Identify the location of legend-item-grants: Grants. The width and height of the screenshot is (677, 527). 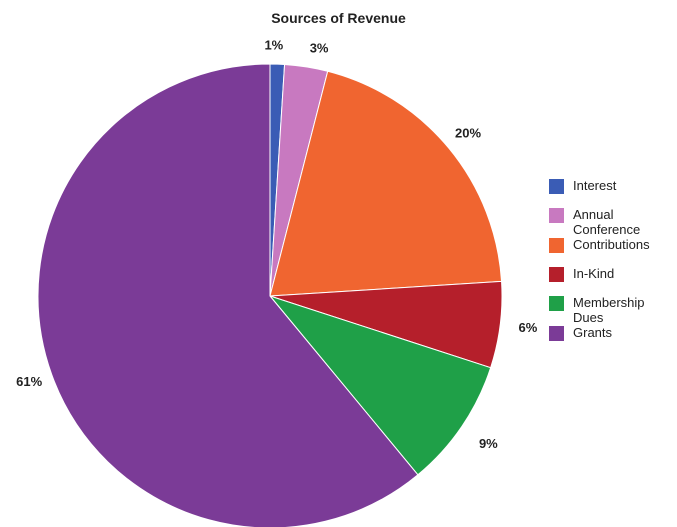
(611, 333).